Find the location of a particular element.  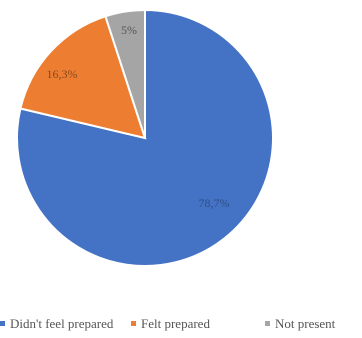

legend-item-felt-prepared: Felt prepared is located at coordinates (170, 323).